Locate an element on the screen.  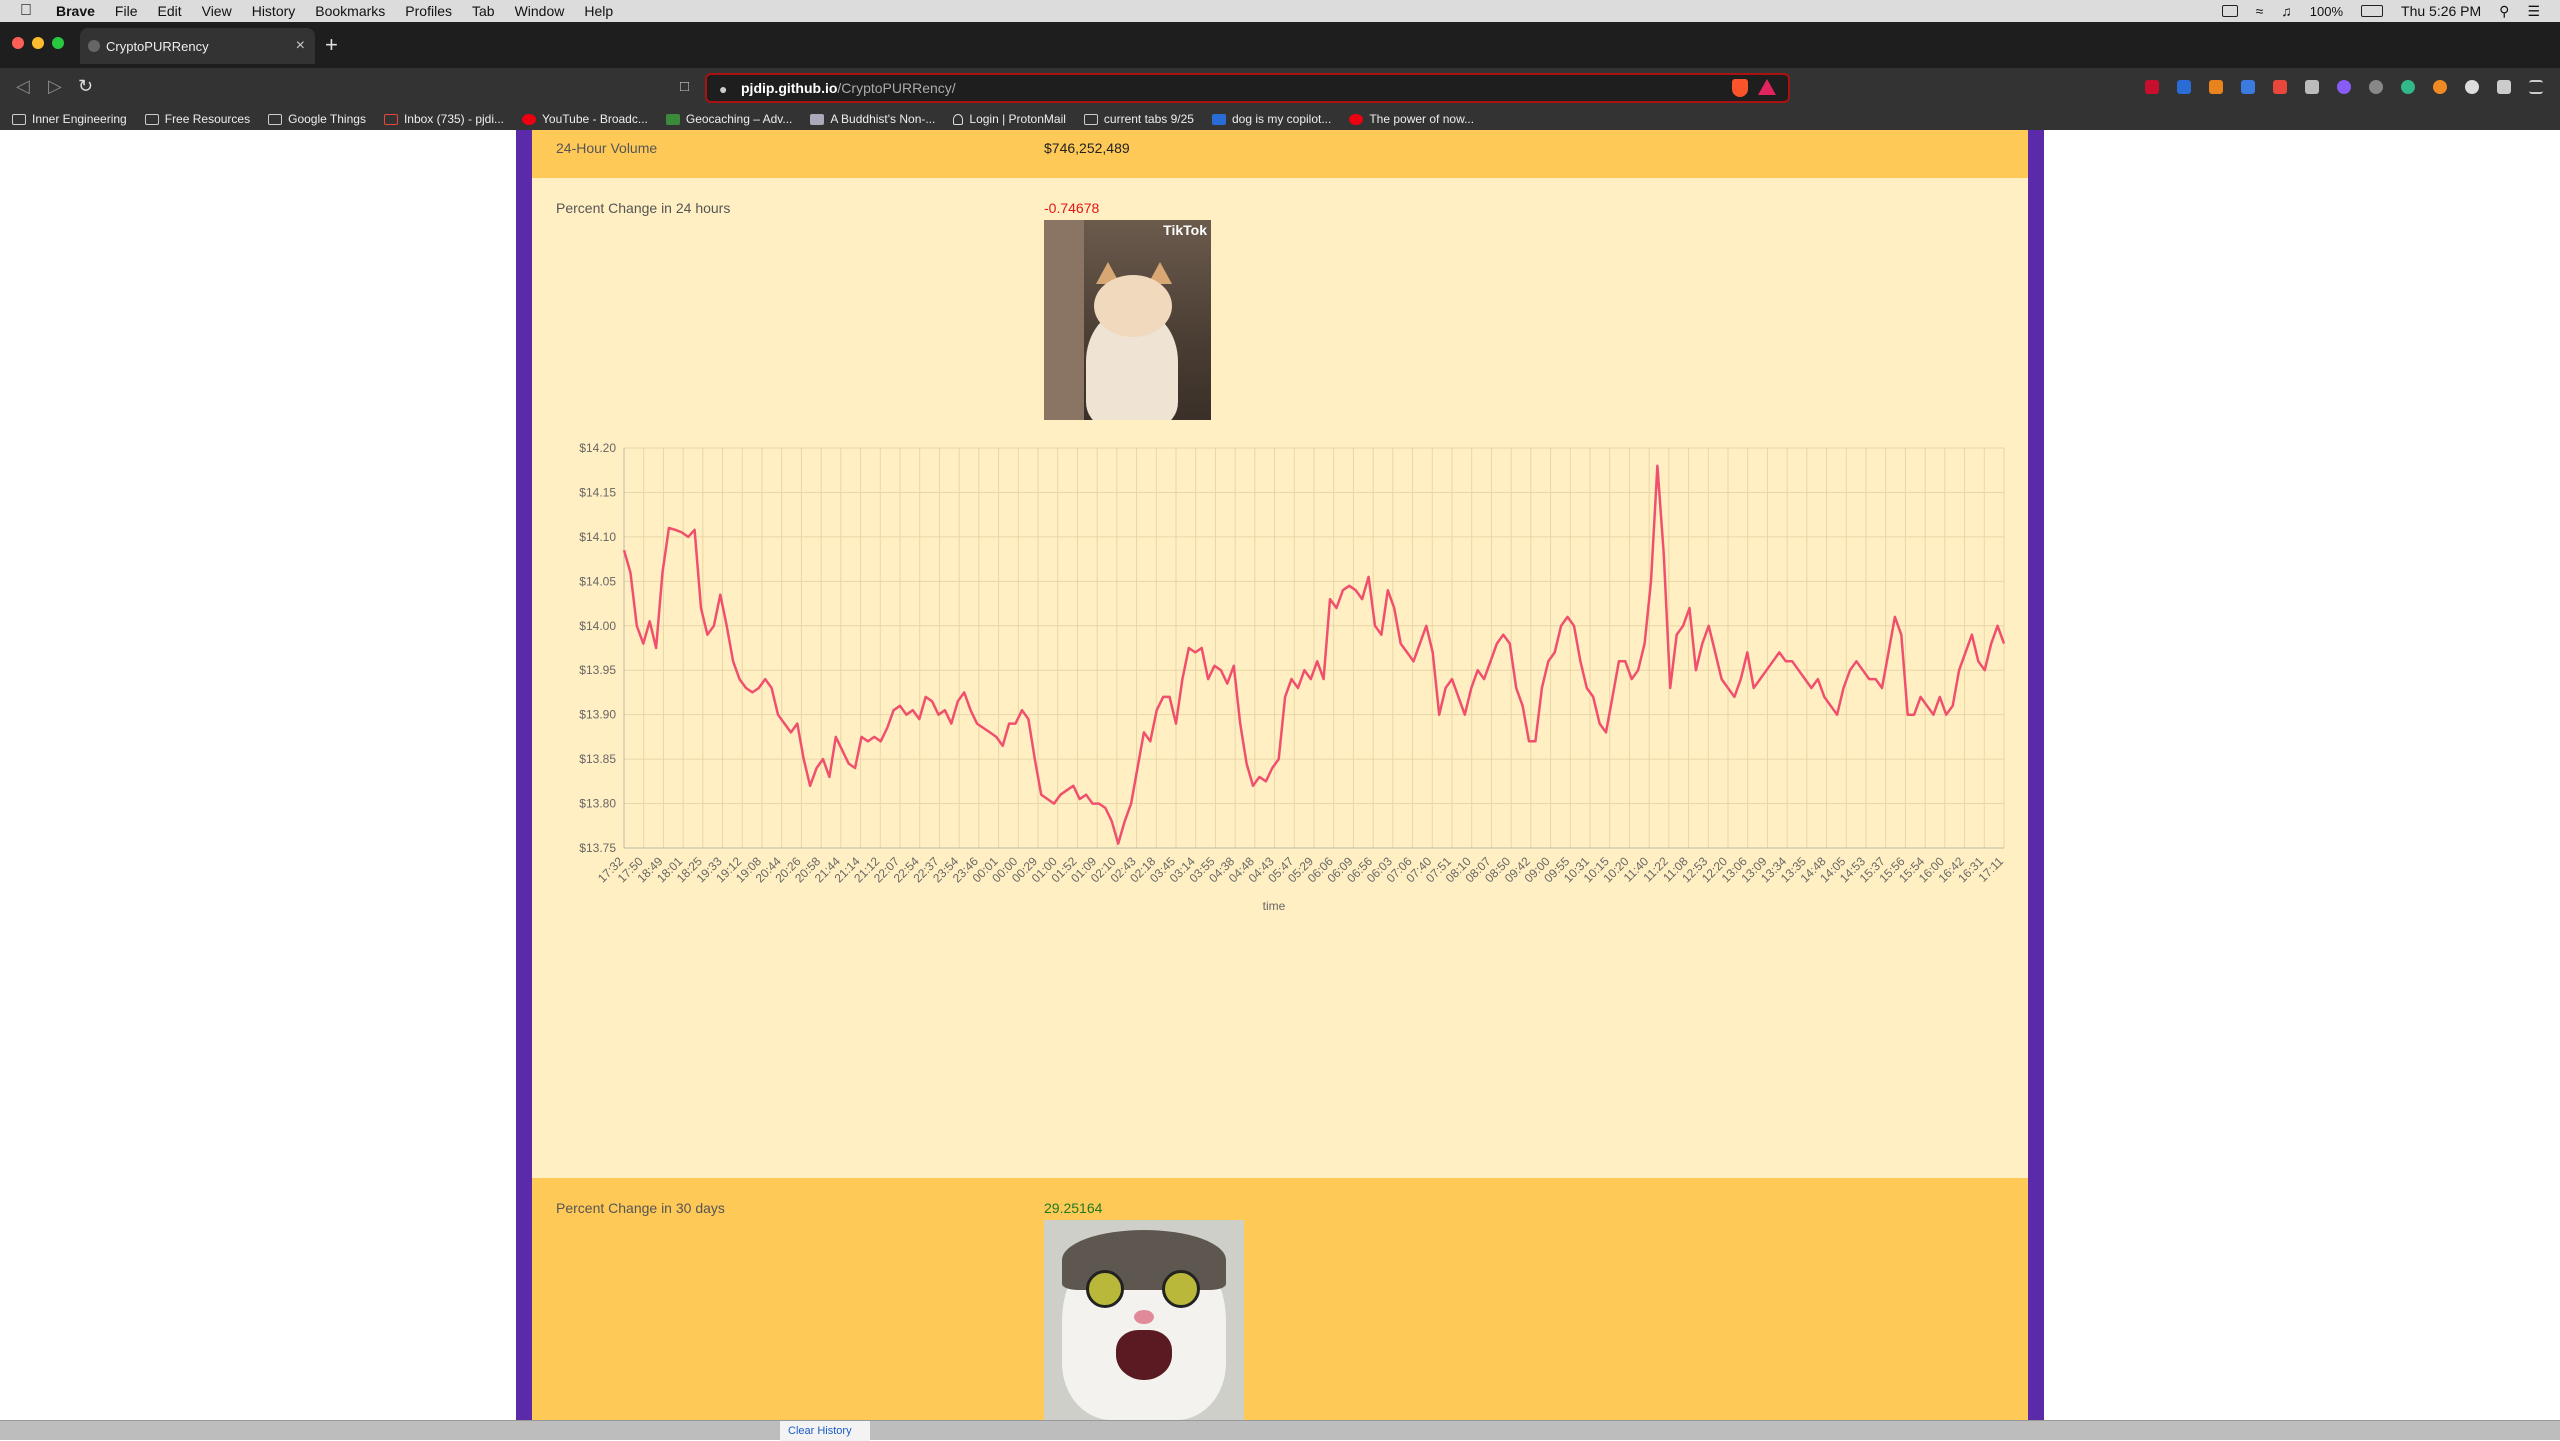
y-tick-label: $13.80 is located at coordinates (597, 804).